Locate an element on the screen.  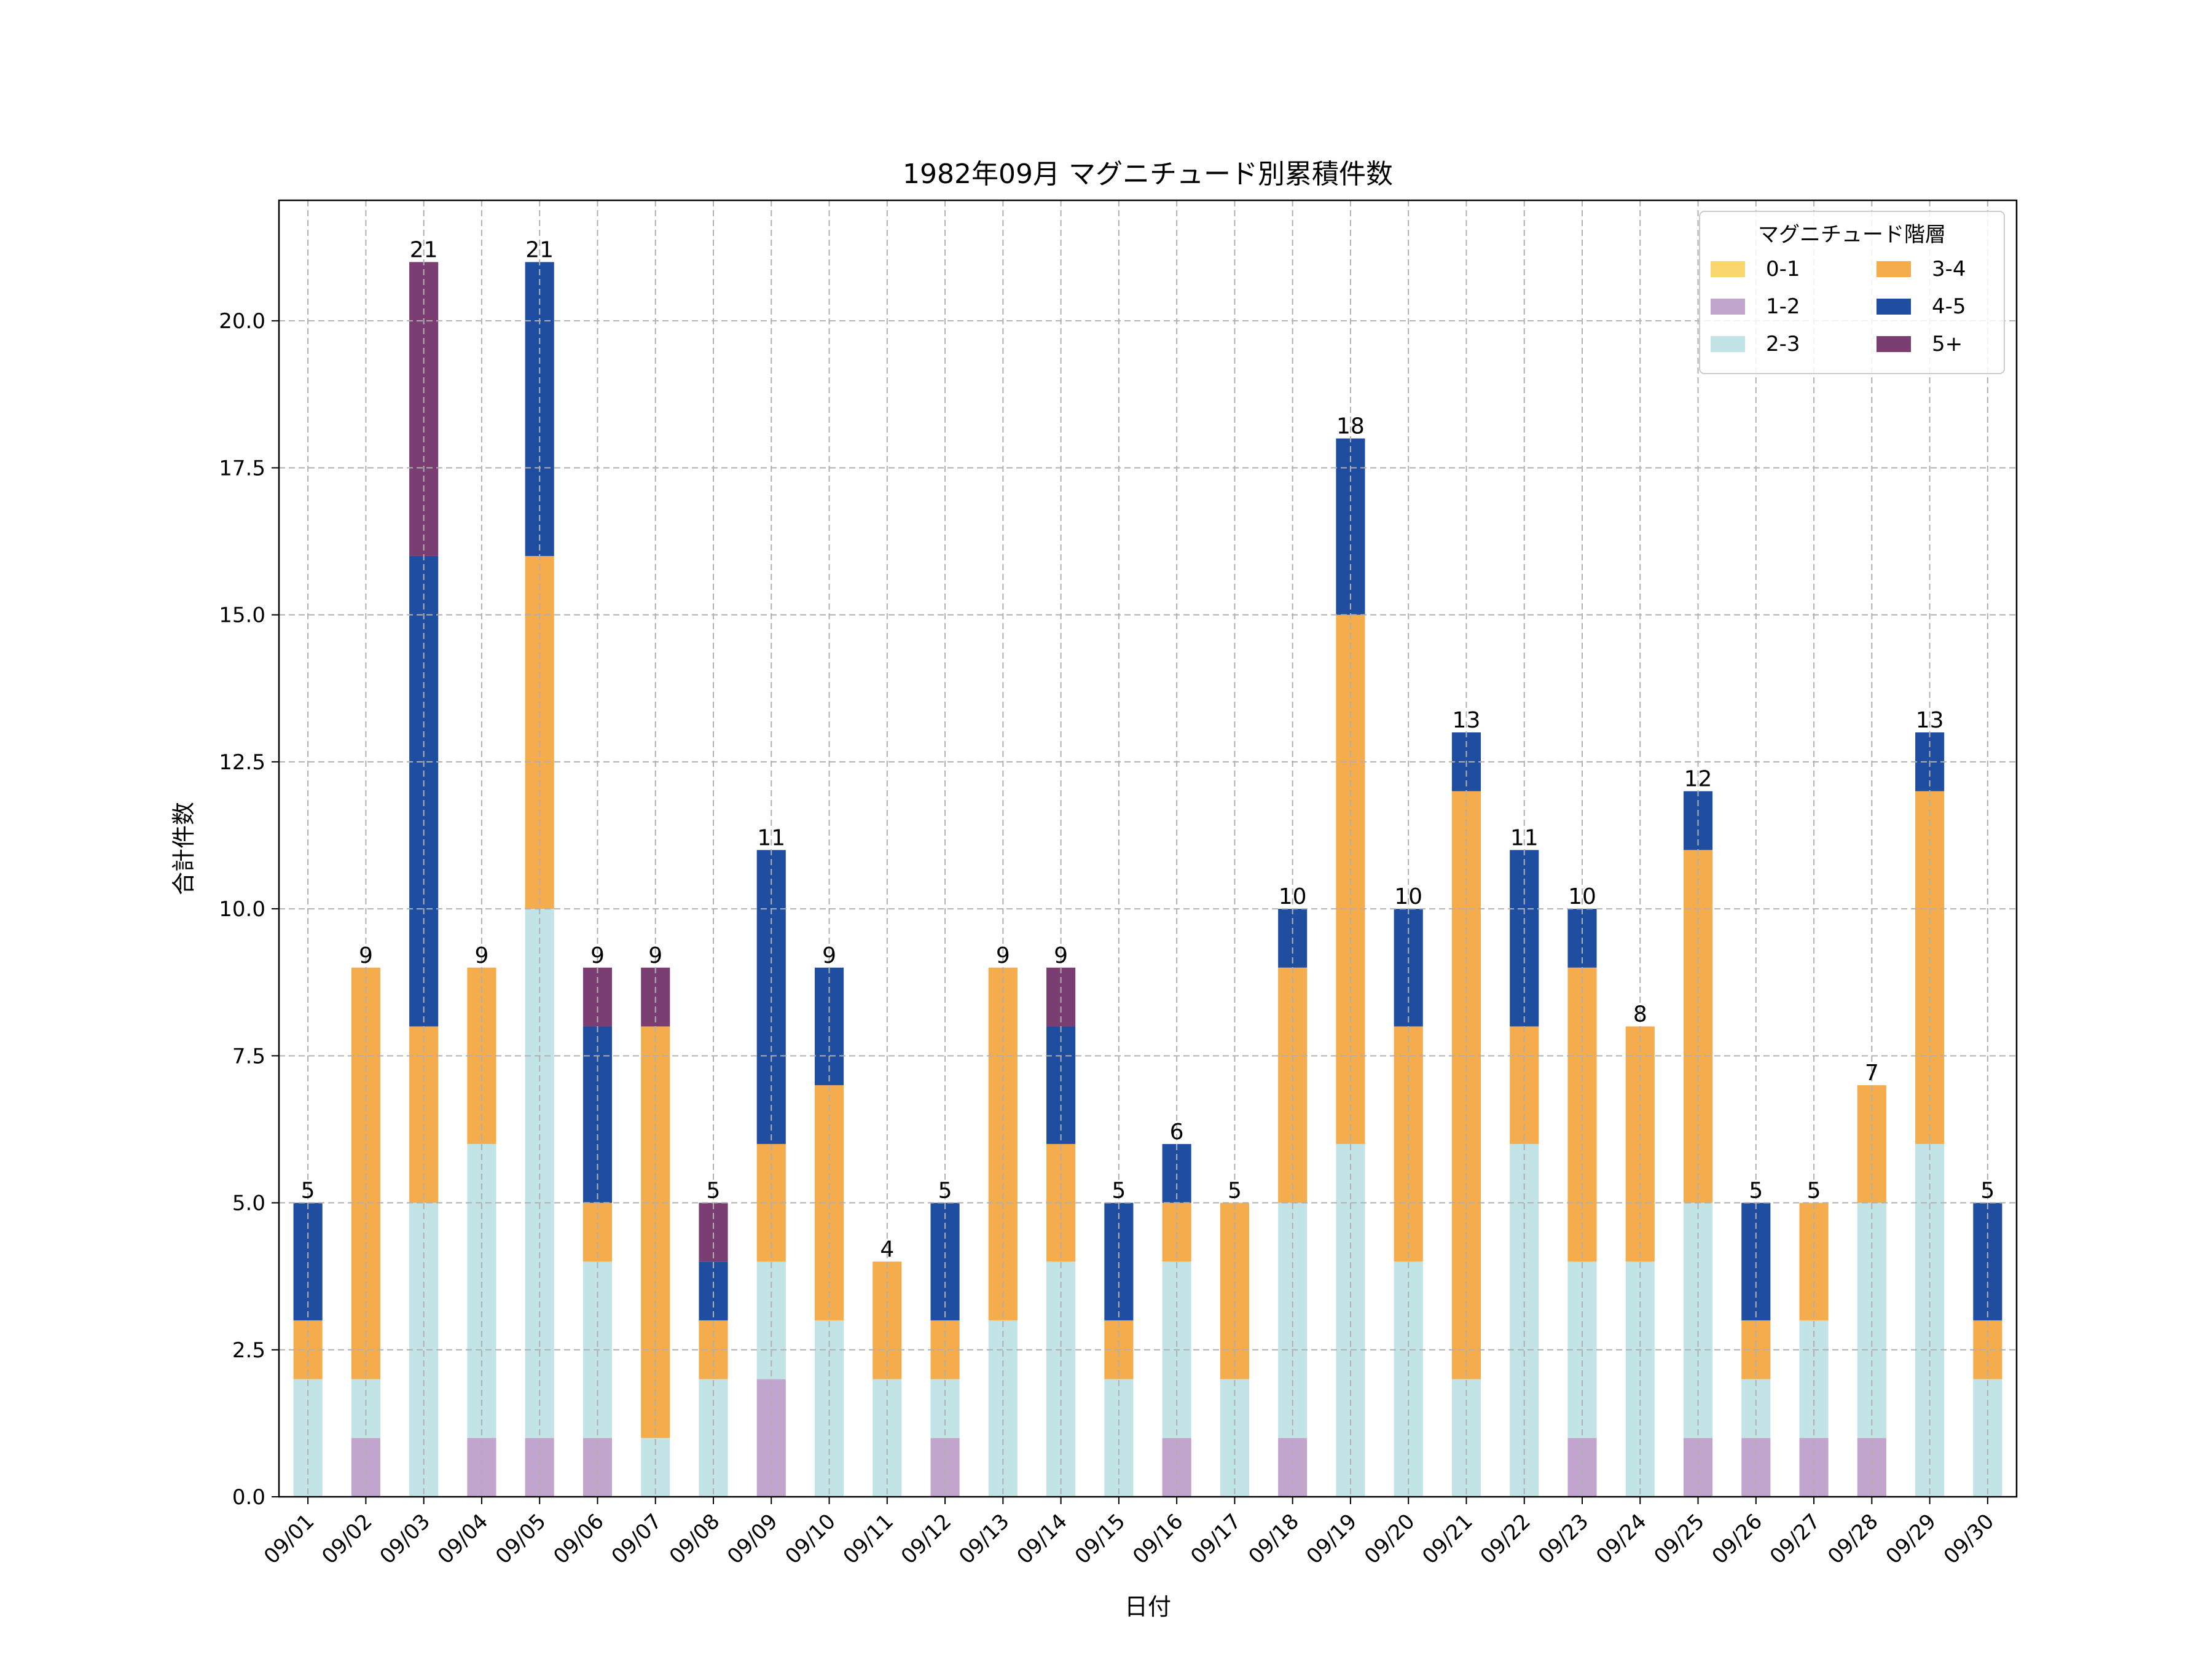
x-tick-label: 09/28 is located at coordinates (1853, 1539).